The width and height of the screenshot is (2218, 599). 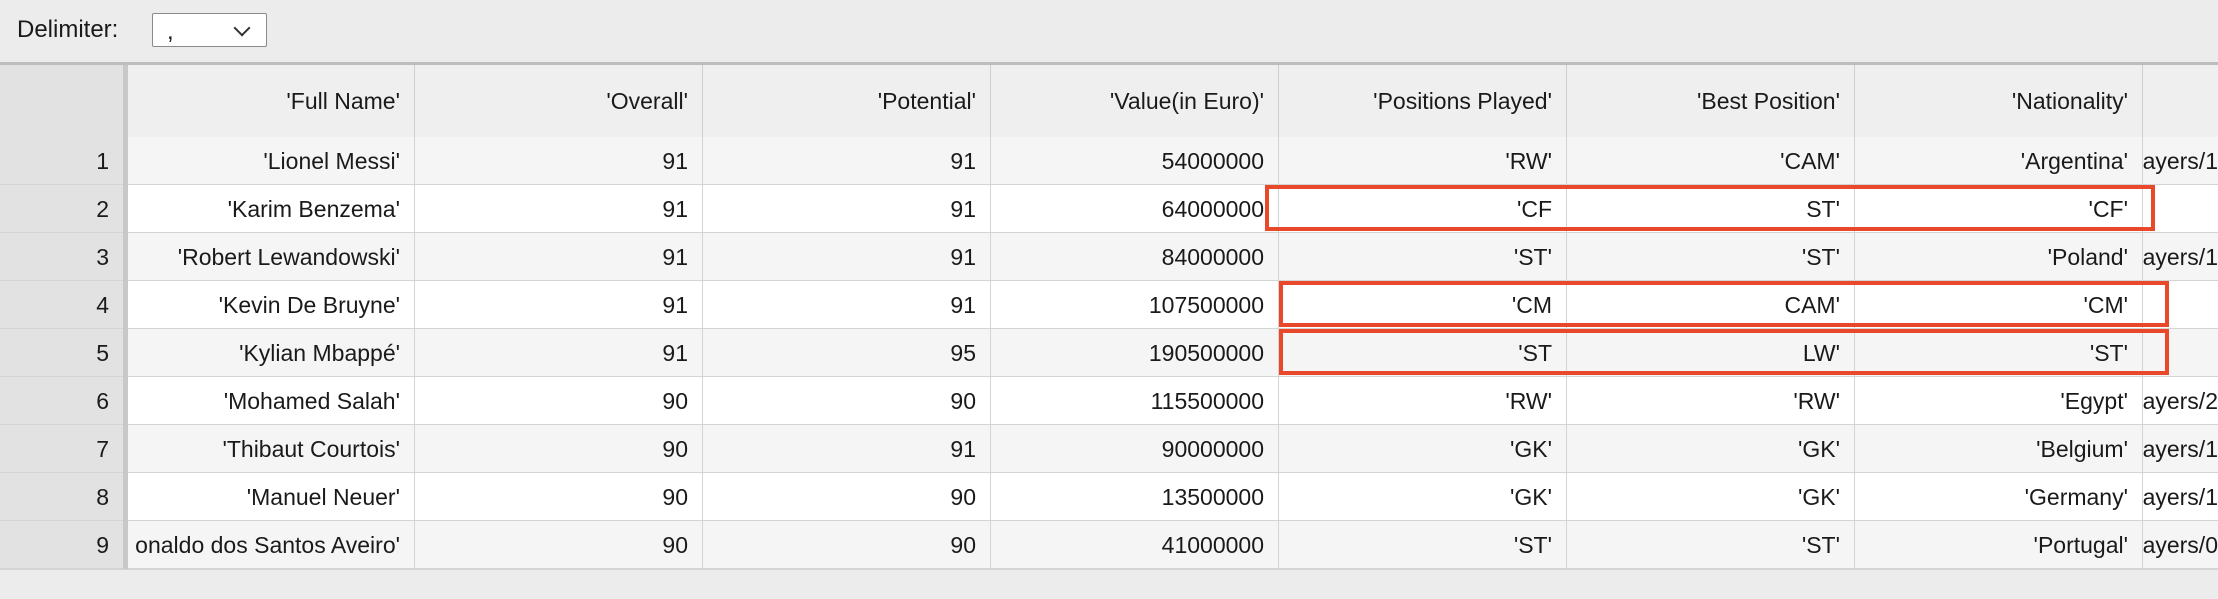 What do you see at coordinates (2180, 401) in the screenshot?
I see `cell-overflow: ayers/2` at bounding box center [2180, 401].